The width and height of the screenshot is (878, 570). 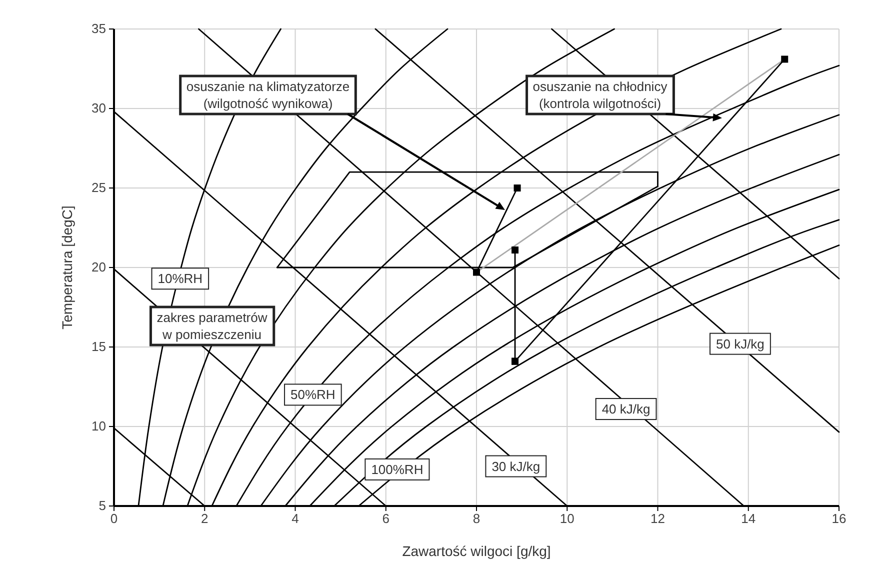 What do you see at coordinates (67, 268) in the screenshot?
I see `y-axis-title: Temperatura [degC]` at bounding box center [67, 268].